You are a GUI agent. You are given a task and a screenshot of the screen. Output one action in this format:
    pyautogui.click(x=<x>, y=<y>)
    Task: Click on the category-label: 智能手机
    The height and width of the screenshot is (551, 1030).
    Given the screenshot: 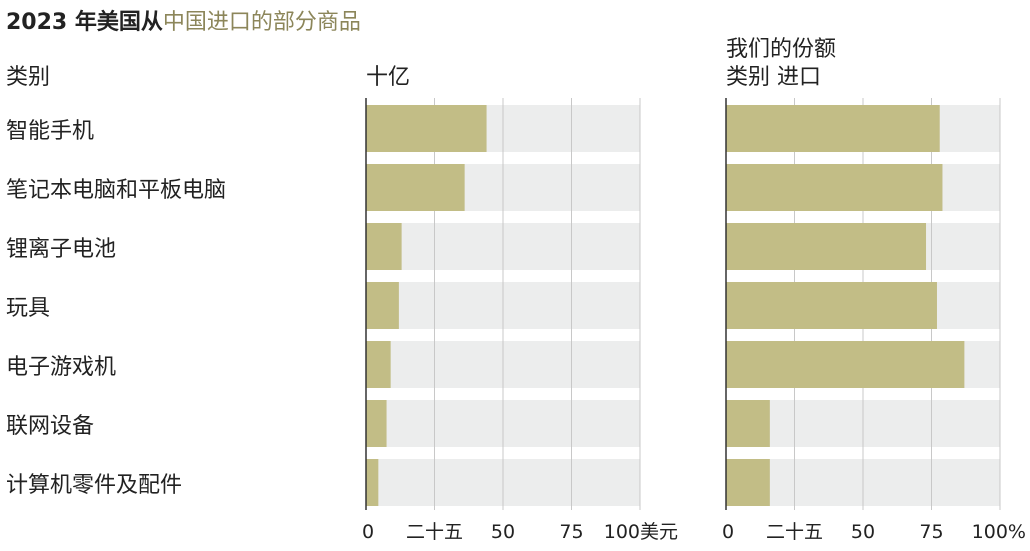 What is the action you would take?
    pyautogui.click(x=50, y=131)
    